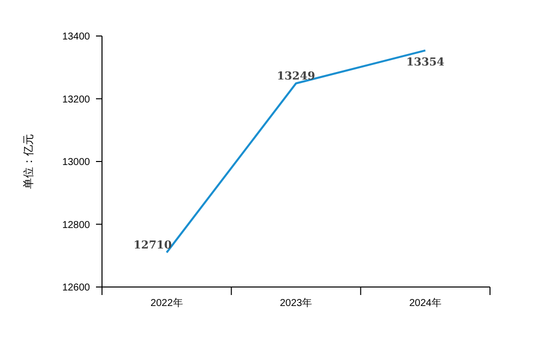 This screenshot has width=560, height=346. Describe the element at coordinates (76, 225) in the screenshot. I see `y-tick-label: 12800` at that location.